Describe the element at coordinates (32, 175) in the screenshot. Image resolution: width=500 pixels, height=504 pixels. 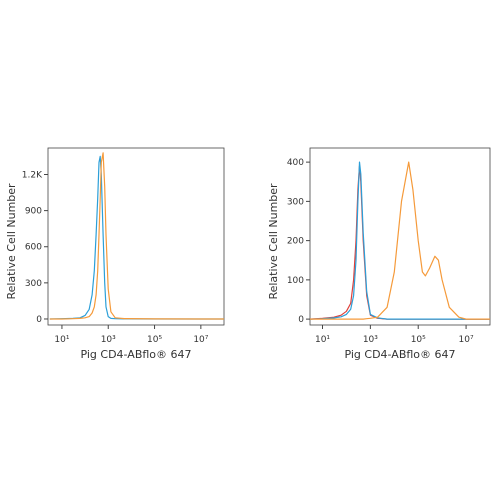
I see `y-tick-label: 1.2K` at that location.